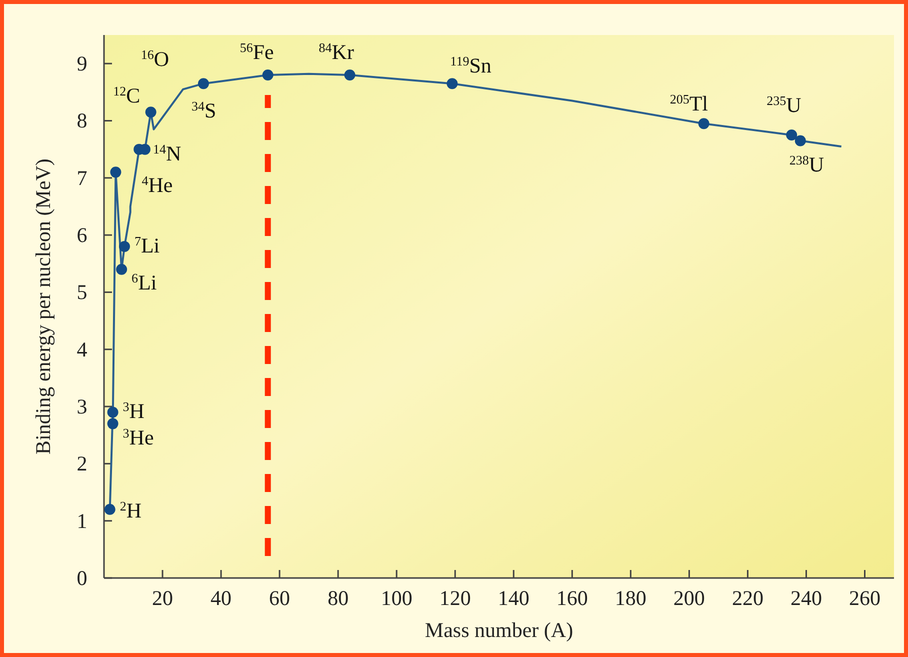  Describe the element at coordinates (157, 185) in the screenshot. I see `annotation: $^{4}$He` at that location.